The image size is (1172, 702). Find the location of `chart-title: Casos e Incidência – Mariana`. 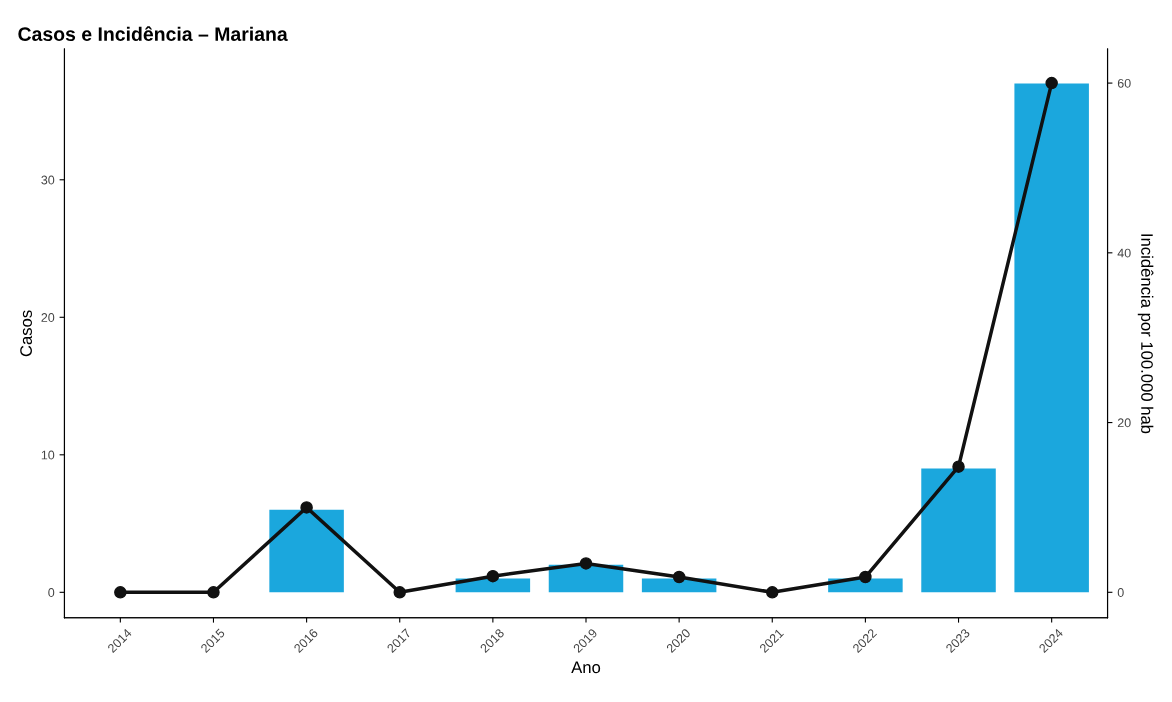

chart-title: Casos e Incidência – Mariana is located at coordinates (153, 33).